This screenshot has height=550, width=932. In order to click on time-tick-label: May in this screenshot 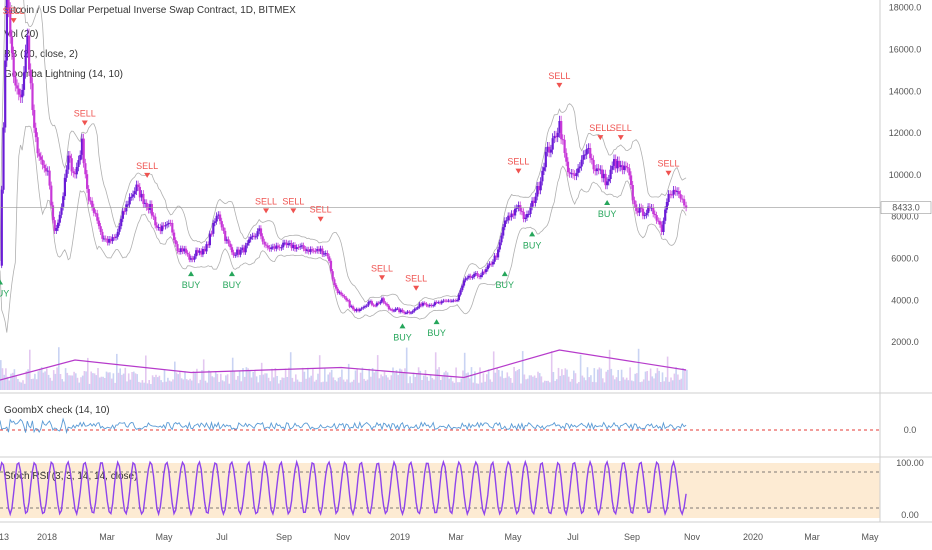, I will do `click(870, 537)`.